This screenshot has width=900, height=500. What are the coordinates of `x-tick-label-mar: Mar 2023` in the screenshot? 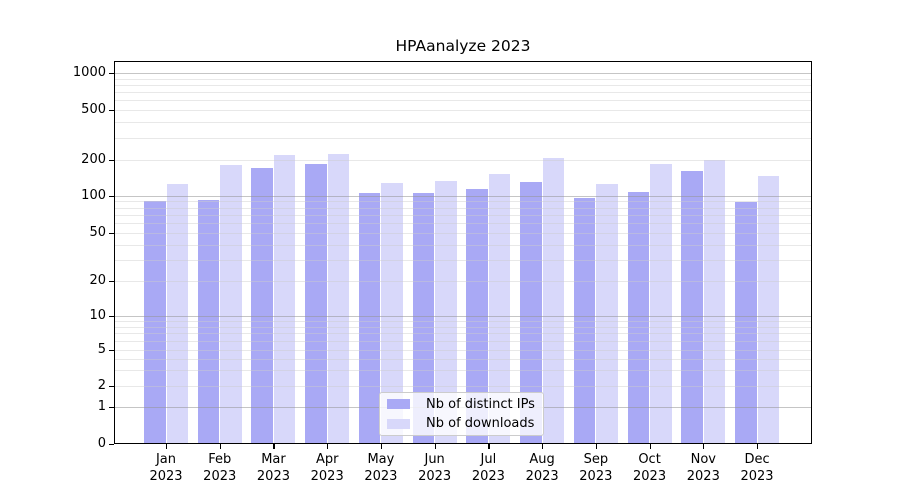 It's located at (273, 468).